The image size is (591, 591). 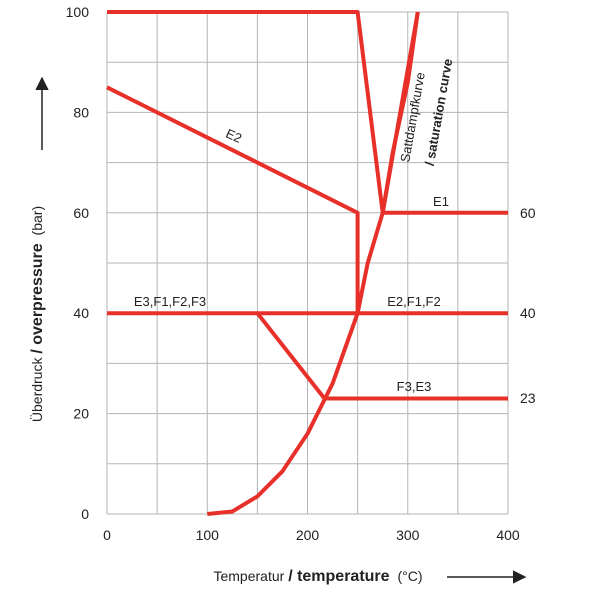 What do you see at coordinates (528, 398) in the screenshot?
I see `right-value-23: 23` at bounding box center [528, 398].